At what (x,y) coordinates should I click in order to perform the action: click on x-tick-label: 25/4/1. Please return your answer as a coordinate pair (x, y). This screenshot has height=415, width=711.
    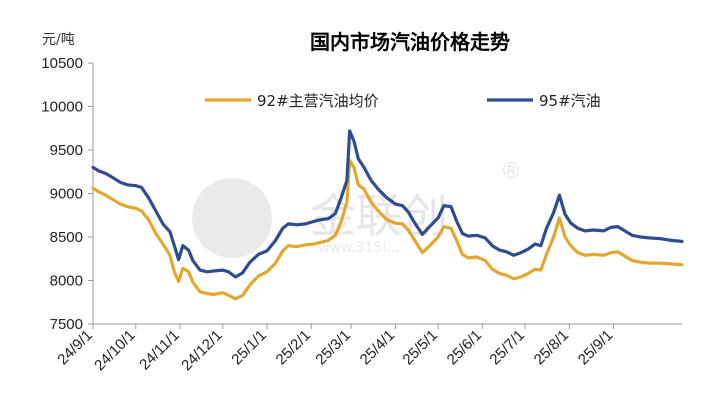
    Looking at the image, I should click on (378, 348).